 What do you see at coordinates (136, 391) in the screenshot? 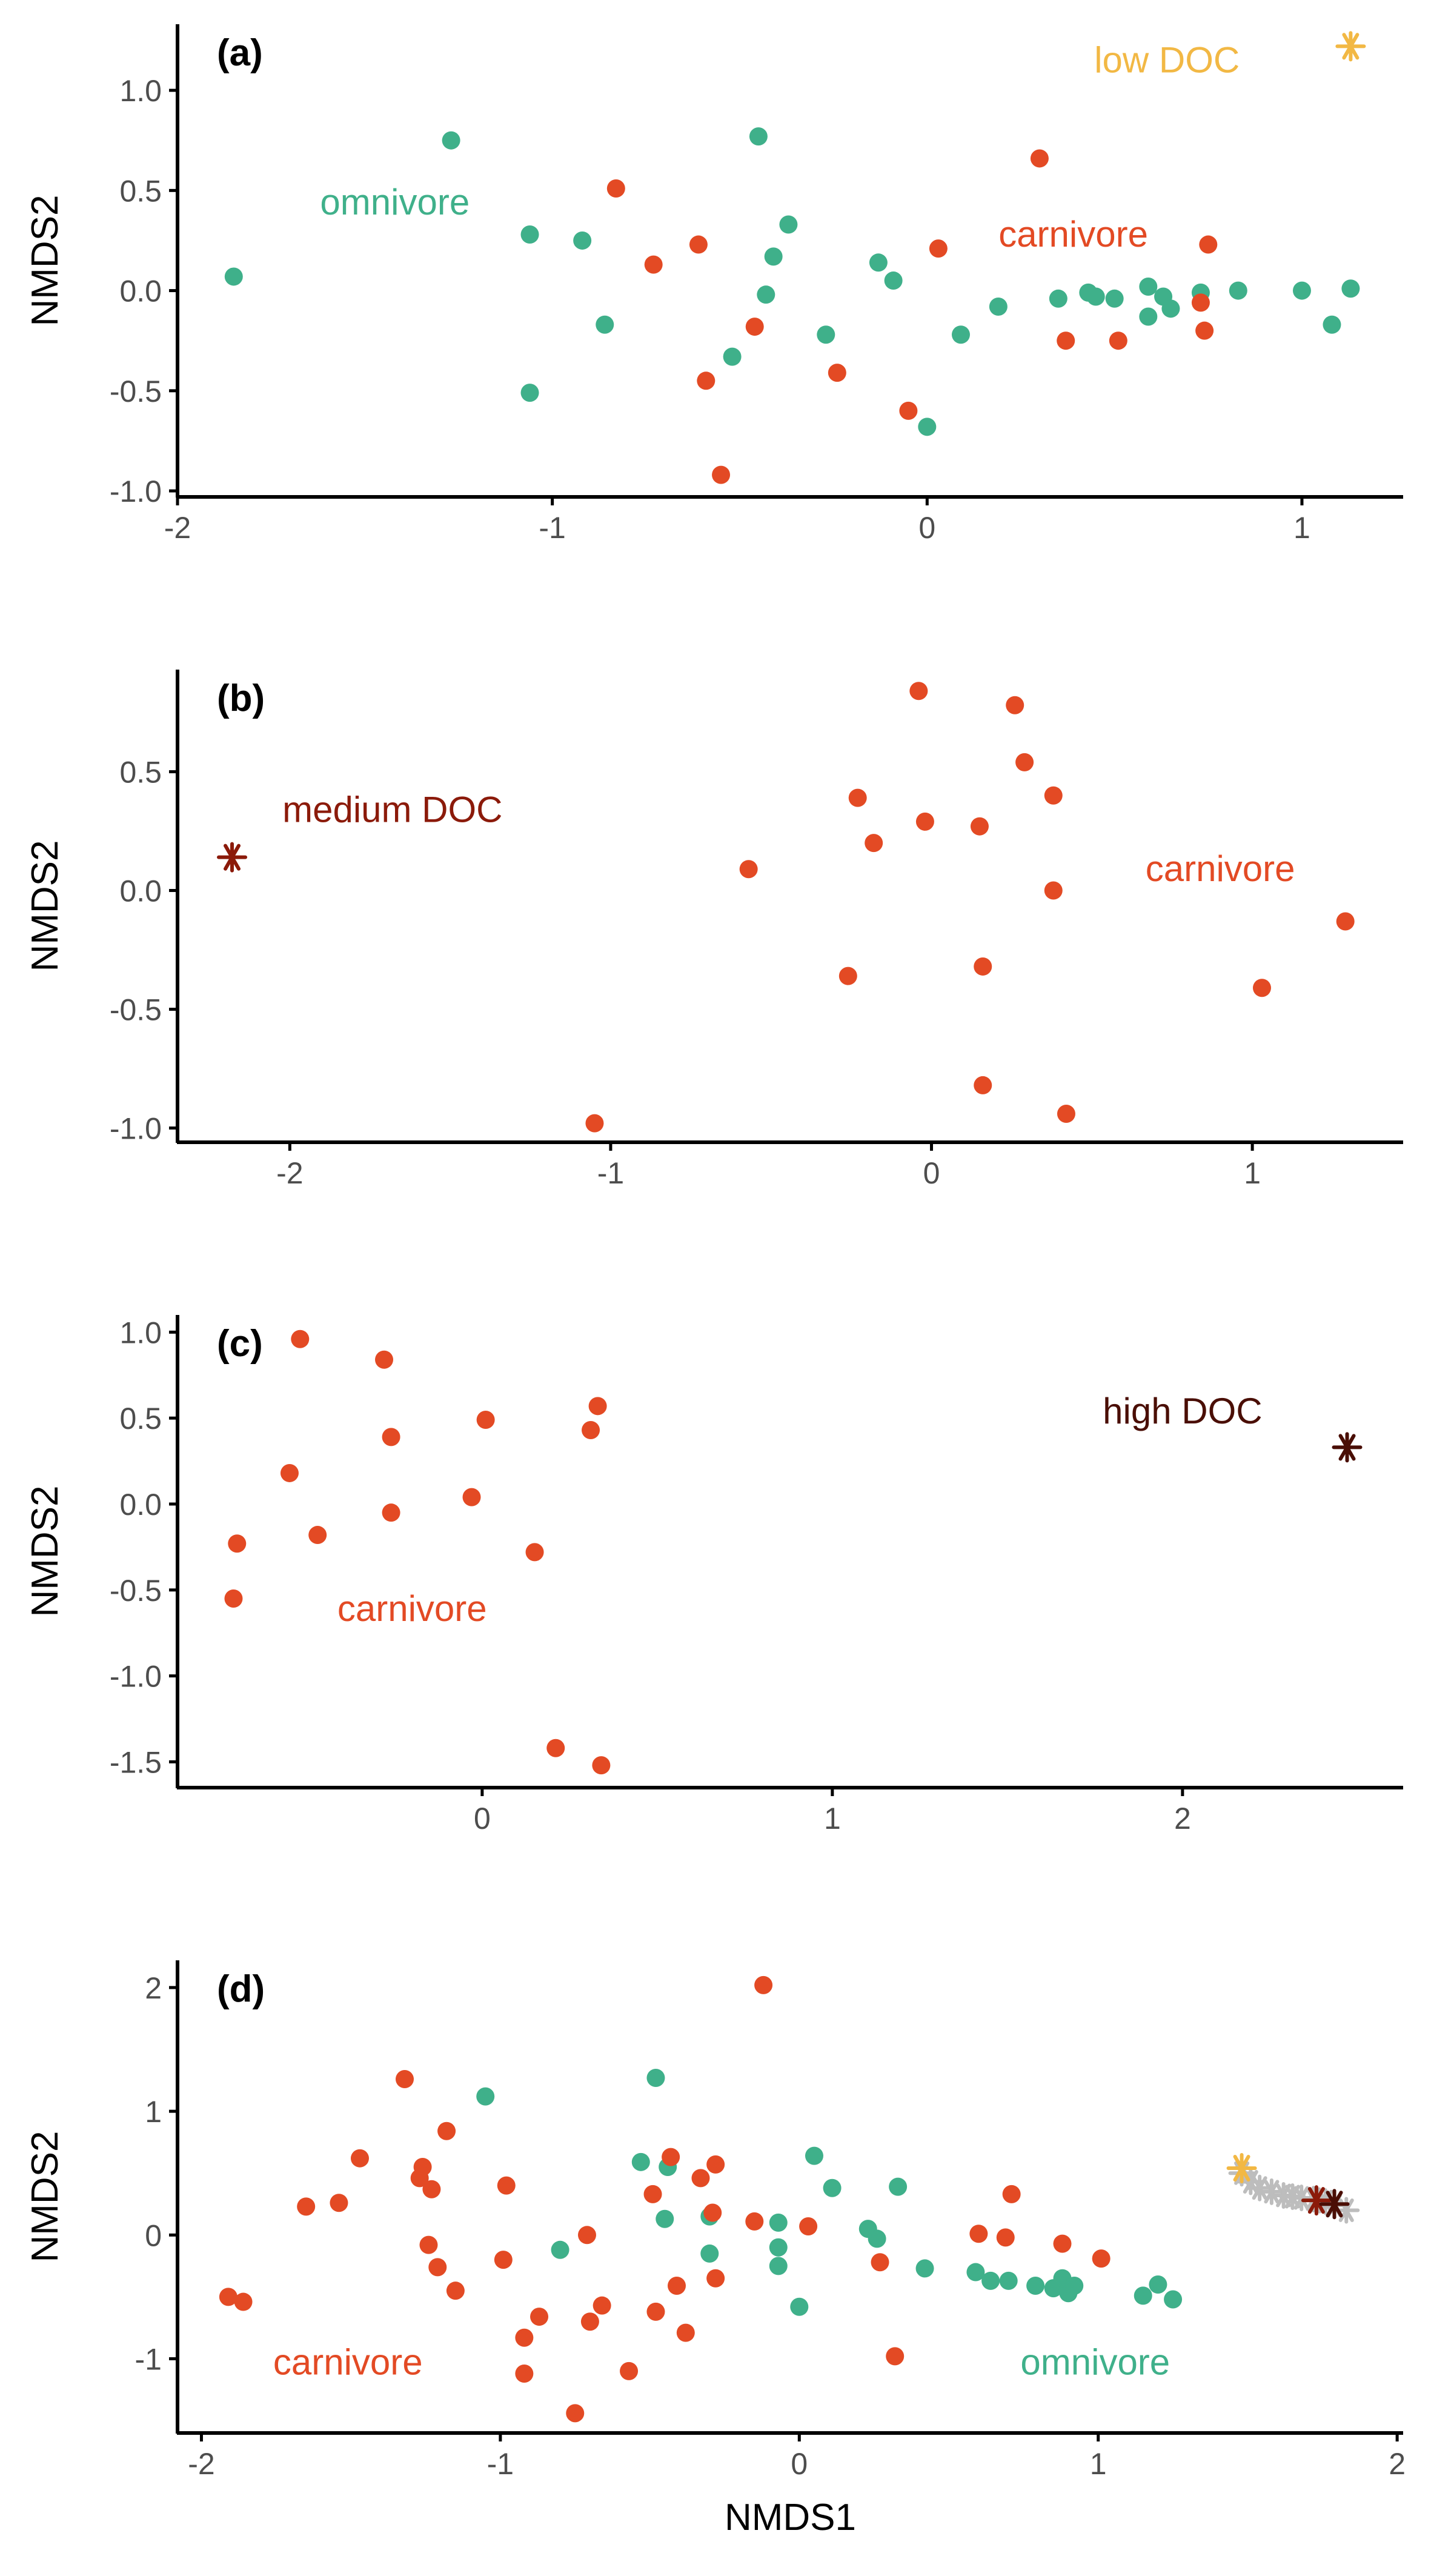
I see `y-tick-label: -0.5` at bounding box center [136, 391].